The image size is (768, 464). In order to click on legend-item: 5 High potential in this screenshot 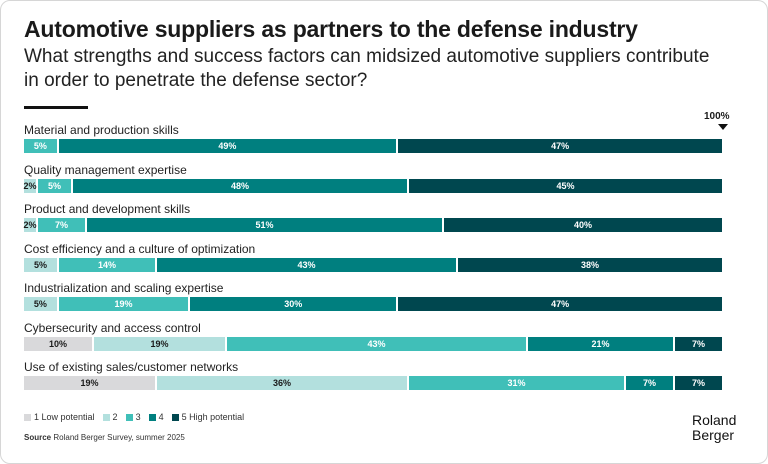, I will do `click(208, 417)`.